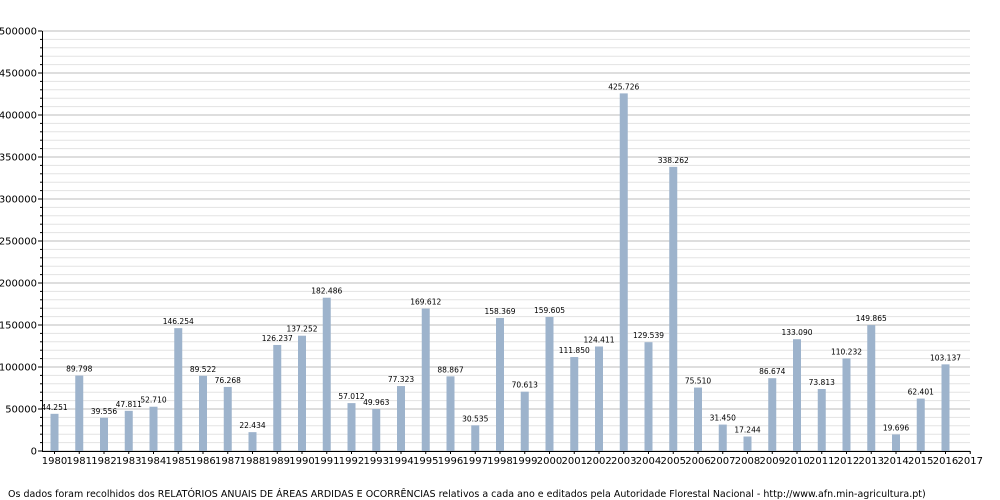 The height and width of the screenshot is (500, 1000). What do you see at coordinates (796, 332) in the screenshot?
I see `data-label-2010: 133.090` at bounding box center [796, 332].